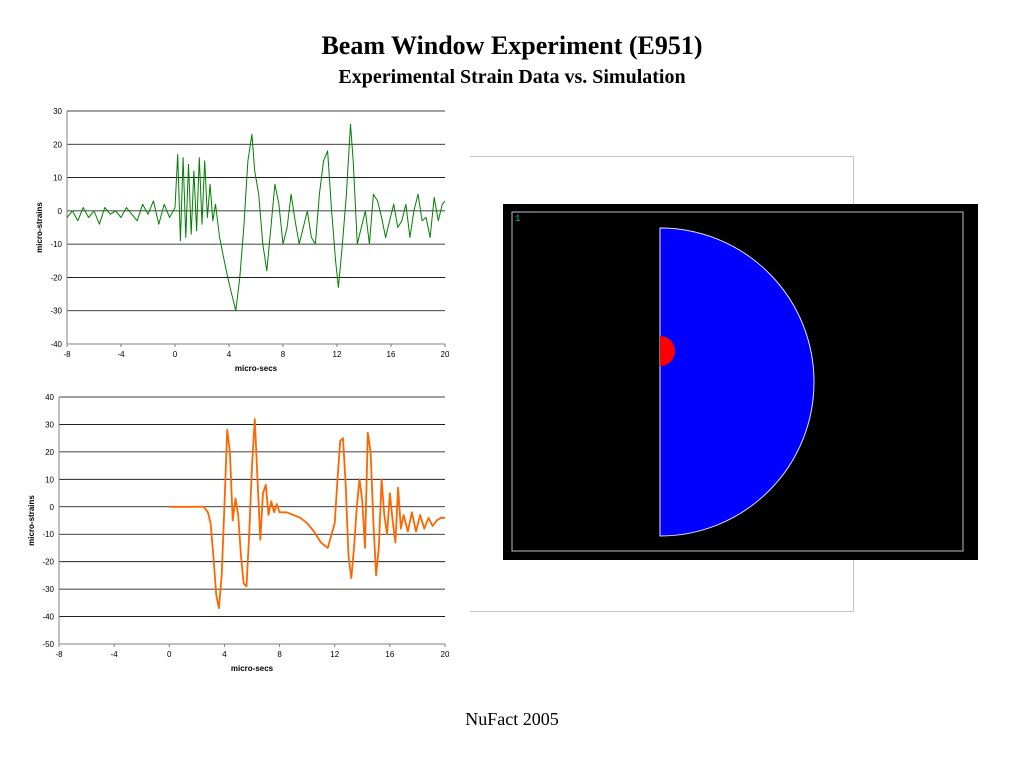  What do you see at coordinates (667, 351) in the screenshot?
I see `beam-spot-shape` at bounding box center [667, 351].